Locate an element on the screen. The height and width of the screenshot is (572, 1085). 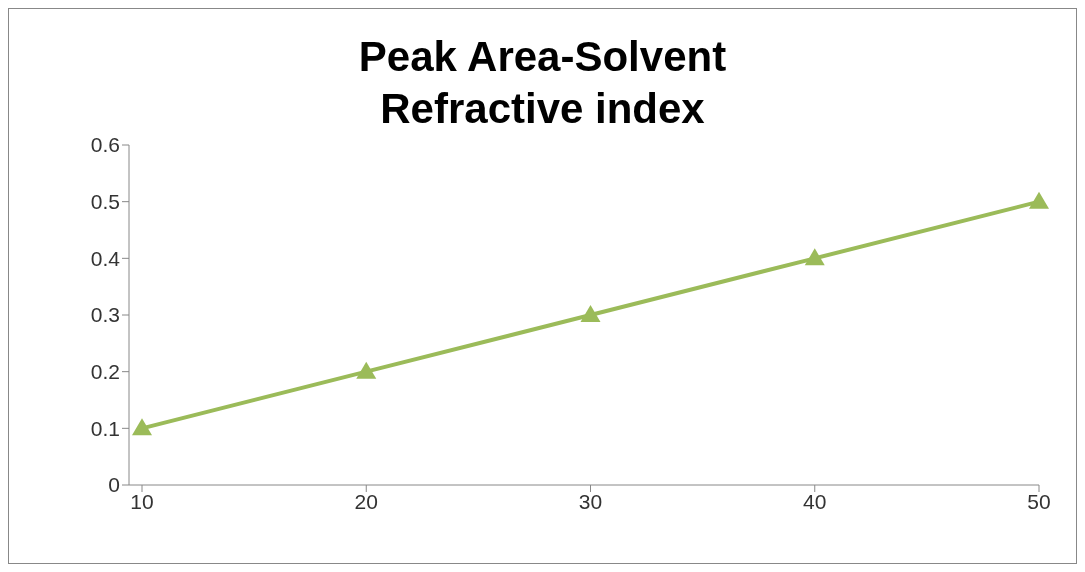
y-tick-label: 0.5 is located at coordinates (105, 202).